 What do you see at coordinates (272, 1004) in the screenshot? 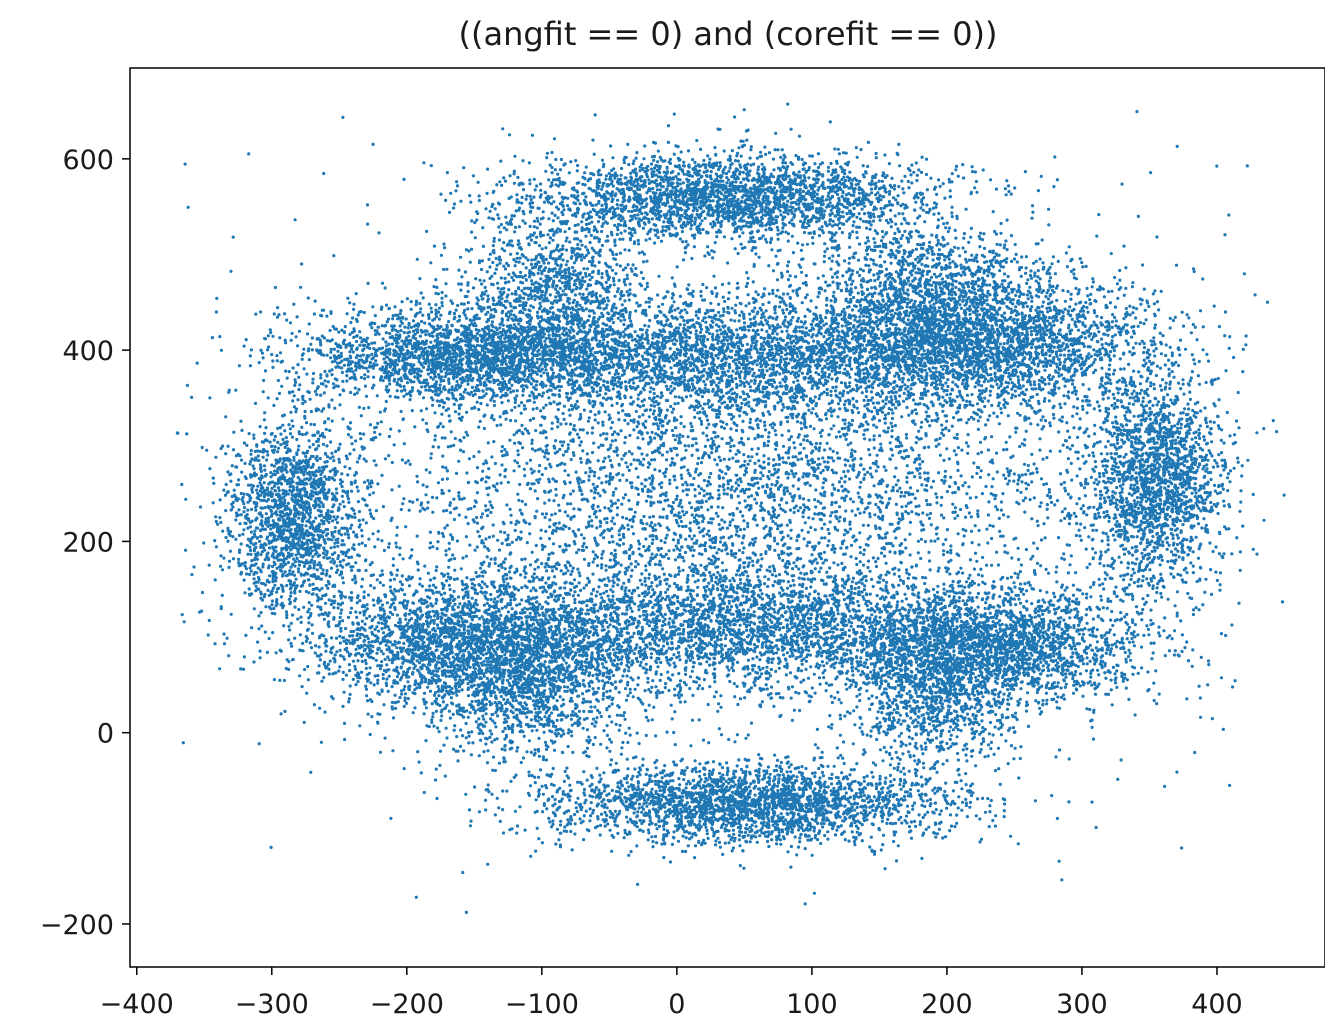
I see `x-tick-label: −300` at bounding box center [272, 1004].